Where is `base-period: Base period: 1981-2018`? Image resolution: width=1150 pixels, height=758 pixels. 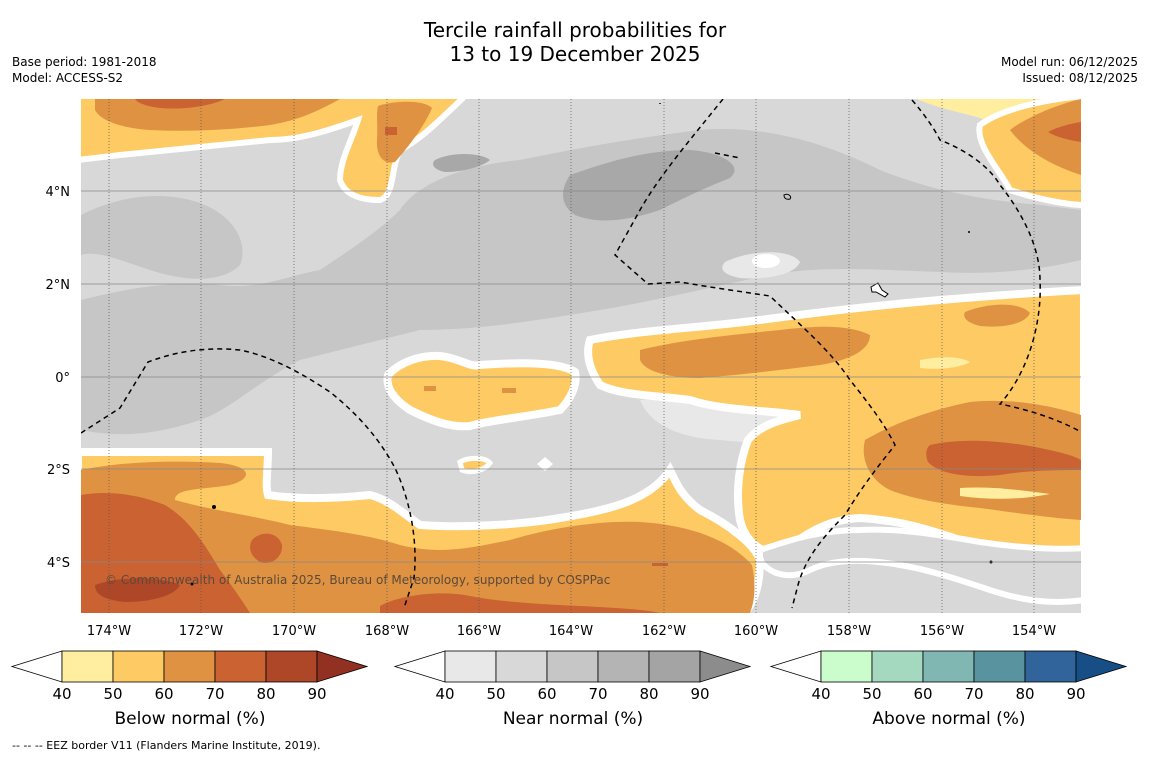
base-period: Base period: 1981-2018 is located at coordinates (84, 62).